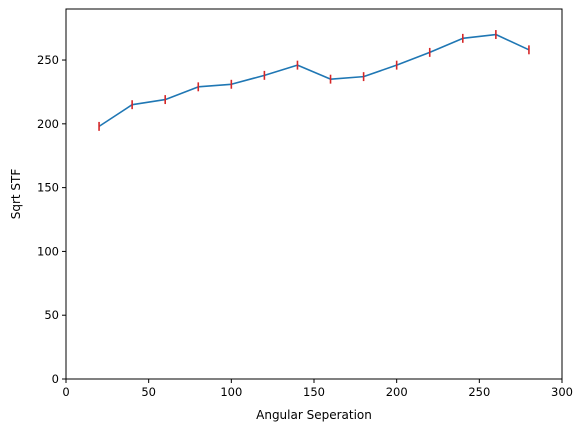 The width and height of the screenshot is (585, 437). I want to click on x-tick-label: 250, so click(479, 392).